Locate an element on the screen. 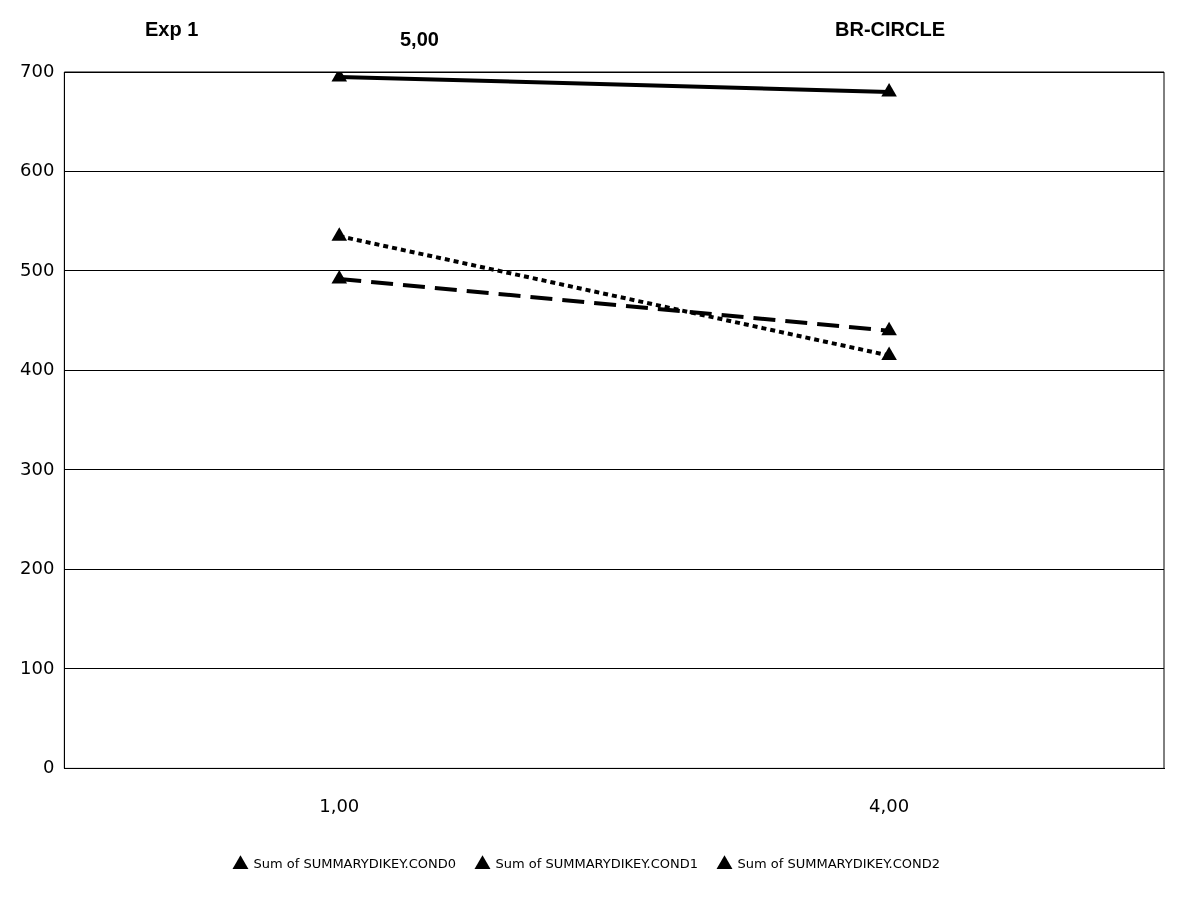  text: 5,00 is located at coordinates (419, 39).